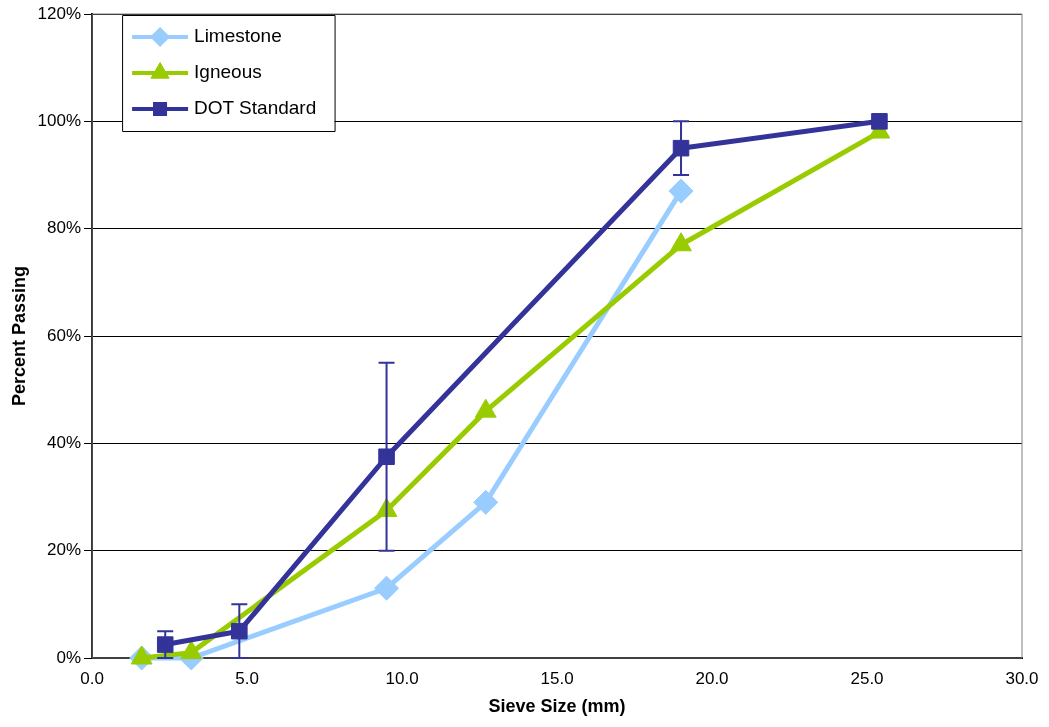 The height and width of the screenshot is (727, 1049). Describe the element at coordinates (238, 36) in the screenshot. I see `legend-label: Limestone` at that location.